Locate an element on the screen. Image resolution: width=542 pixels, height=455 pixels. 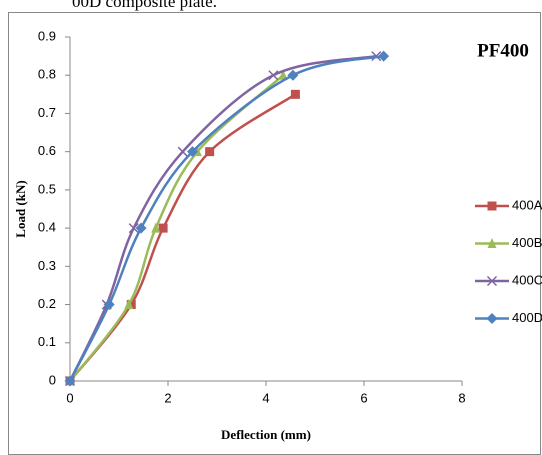
x-tick-label: 4 is located at coordinates (265, 397).